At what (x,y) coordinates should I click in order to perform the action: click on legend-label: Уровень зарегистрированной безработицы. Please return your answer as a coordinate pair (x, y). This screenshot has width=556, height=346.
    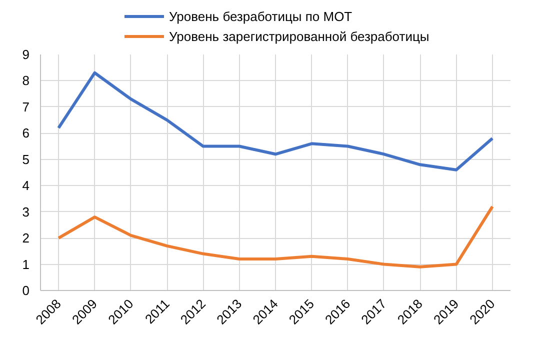
    Looking at the image, I should click on (299, 36).